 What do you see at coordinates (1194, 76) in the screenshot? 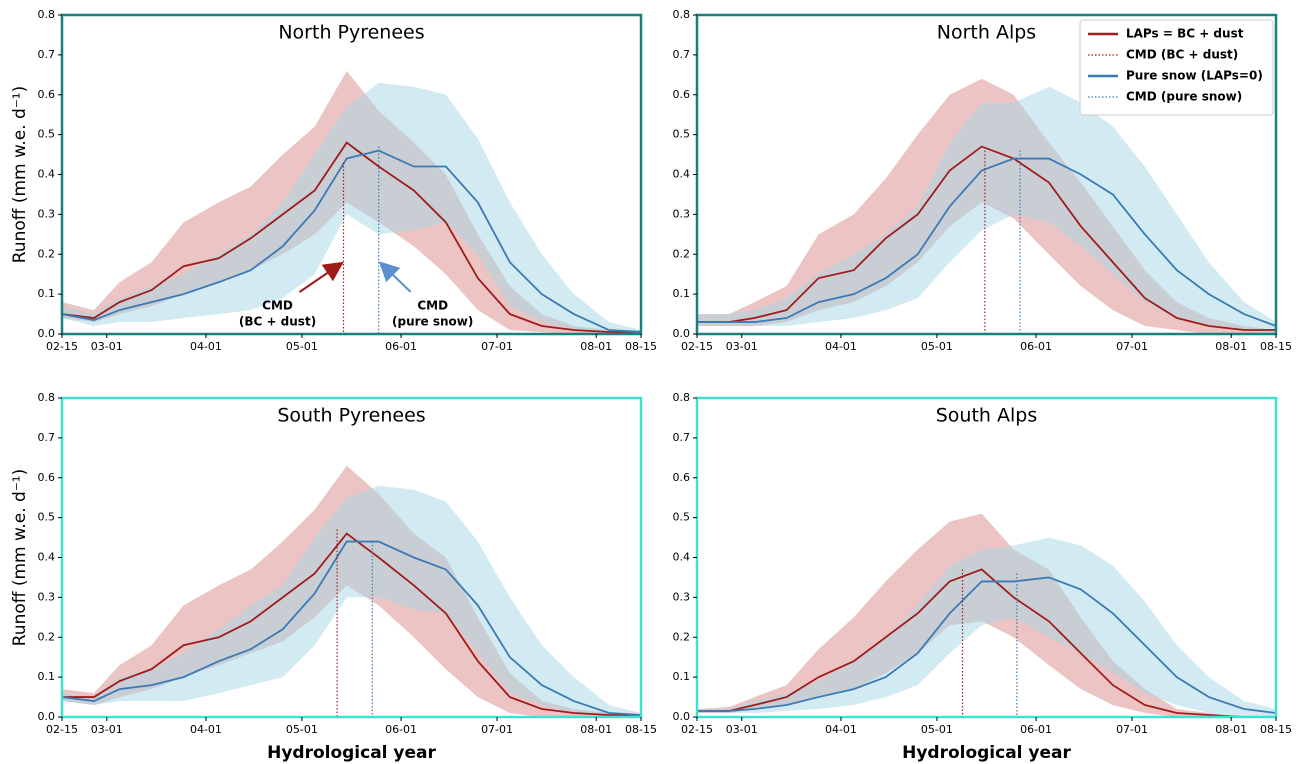
I see `legend-label: Pure snow (LAPs=0)` at bounding box center [1194, 76].